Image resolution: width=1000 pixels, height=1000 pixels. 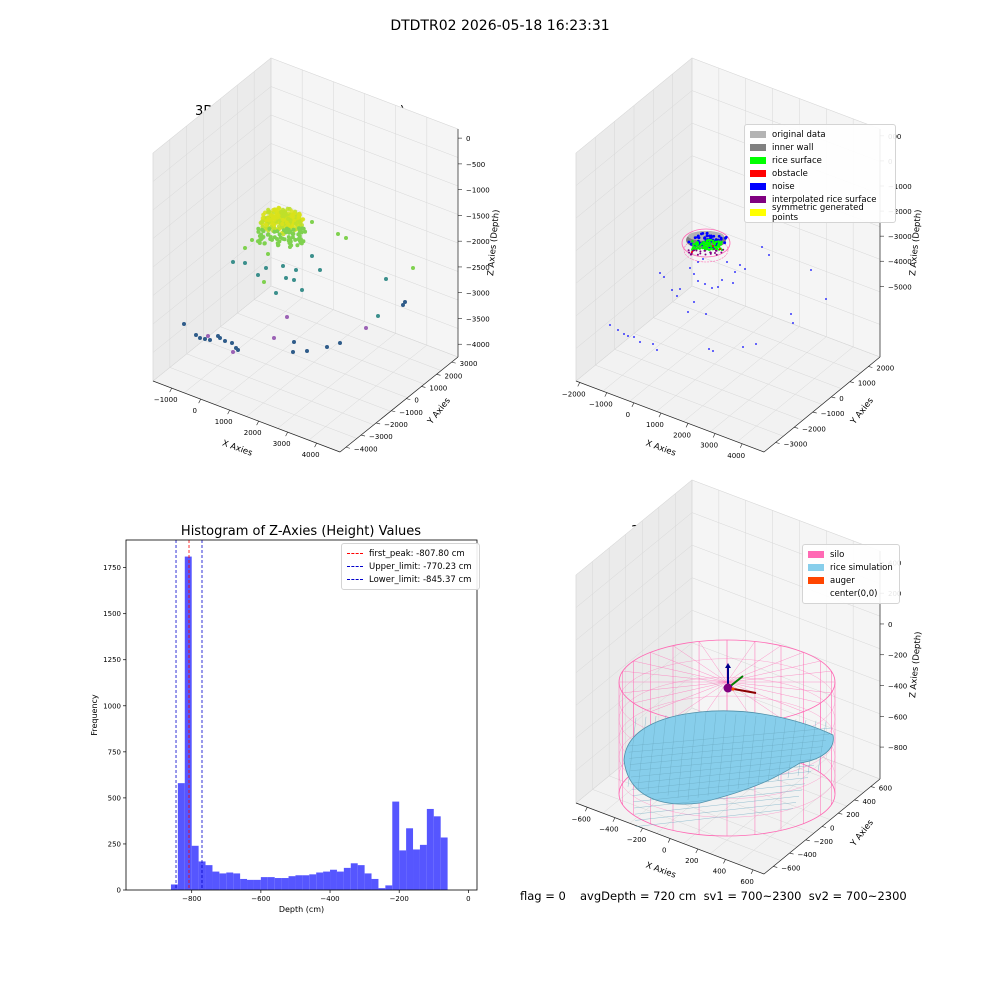 What do you see at coordinates (733, 689) in the screenshot?
I see `auger-marker` at bounding box center [733, 689].